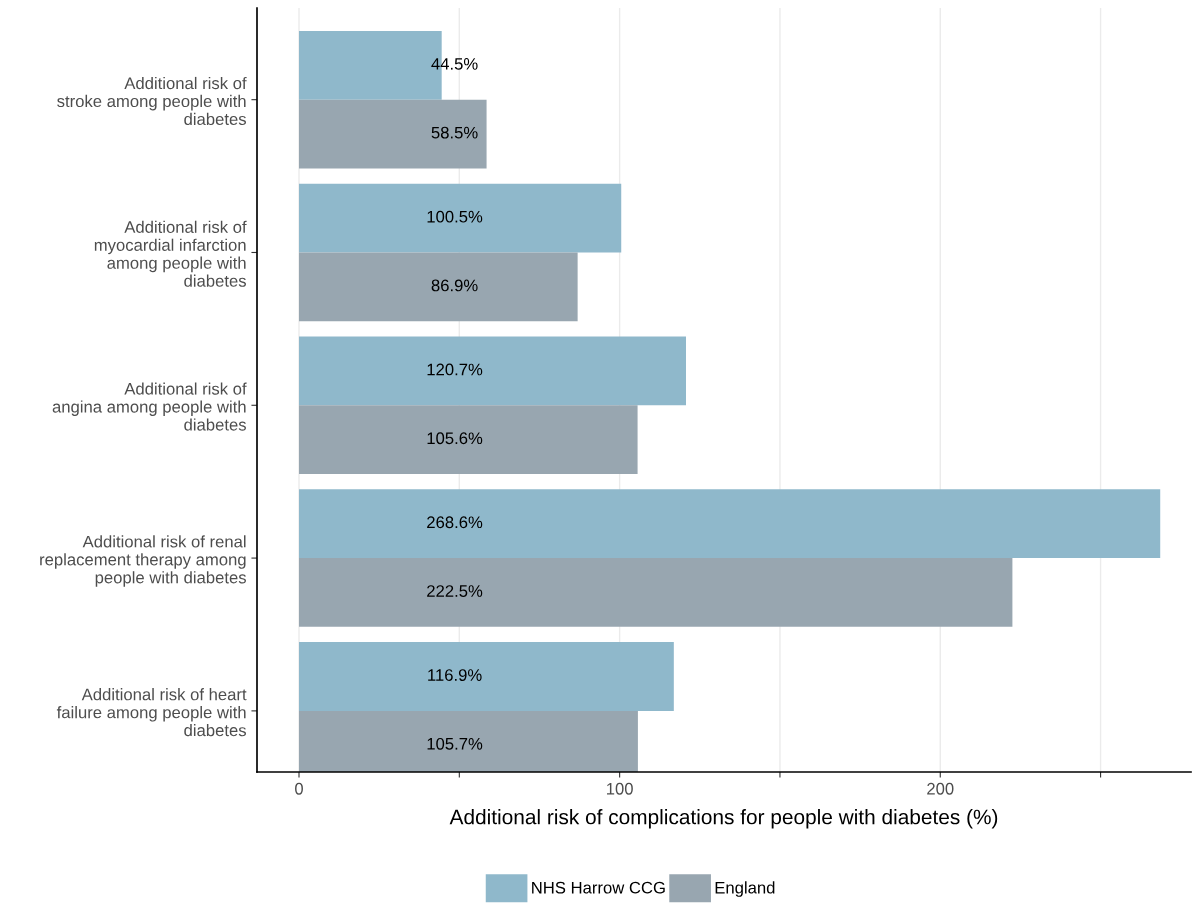 This screenshot has height=904, width=1192. What do you see at coordinates (152, 101) in the screenshot?
I see `y-tick-label: Additional risk of stroke among people with diabetes` at bounding box center [152, 101].